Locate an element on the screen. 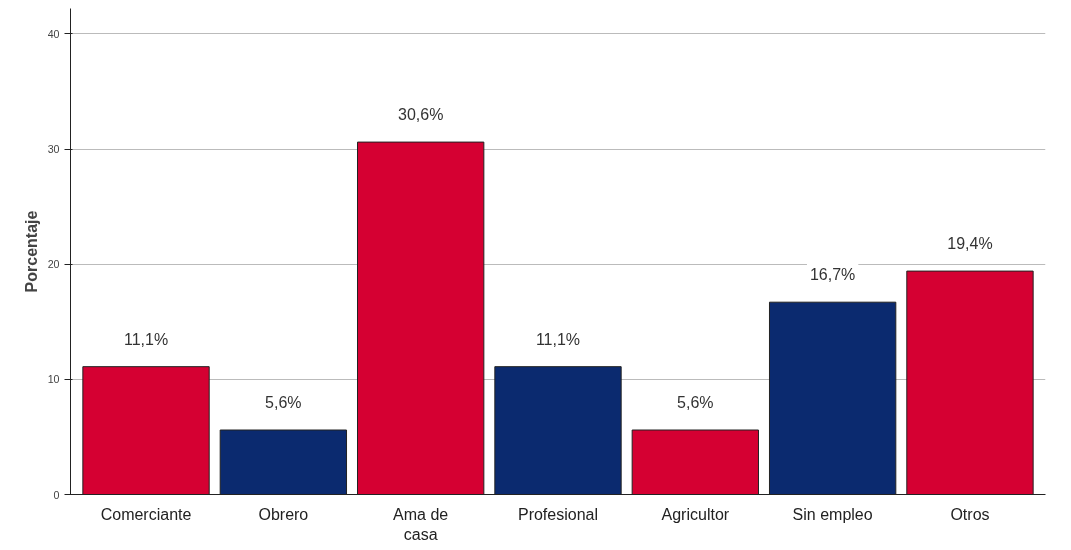  data-label: 16,7% is located at coordinates (832, 275).